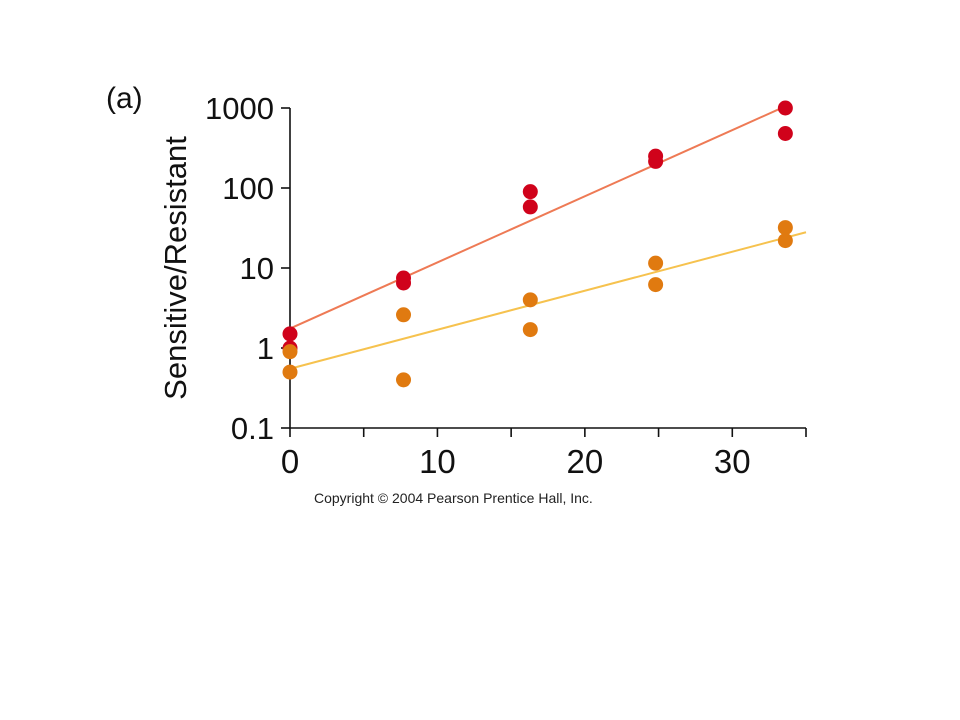  What do you see at coordinates (239, 108) in the screenshot?
I see `y-tick-label: 1000` at bounding box center [239, 108].